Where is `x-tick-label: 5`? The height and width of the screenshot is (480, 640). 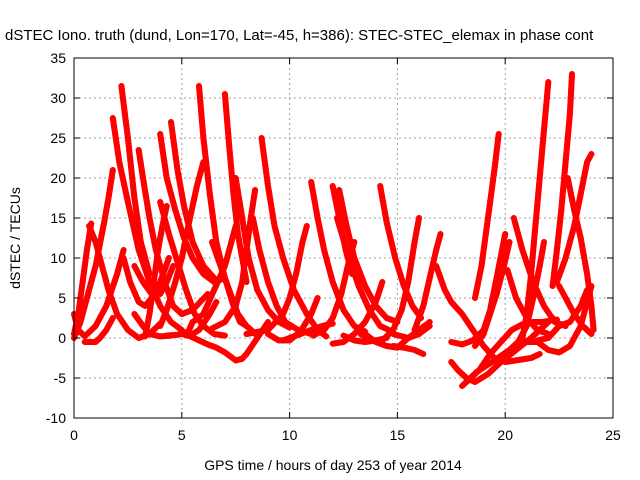 x-tick-label: 5 is located at coordinates (182, 435).